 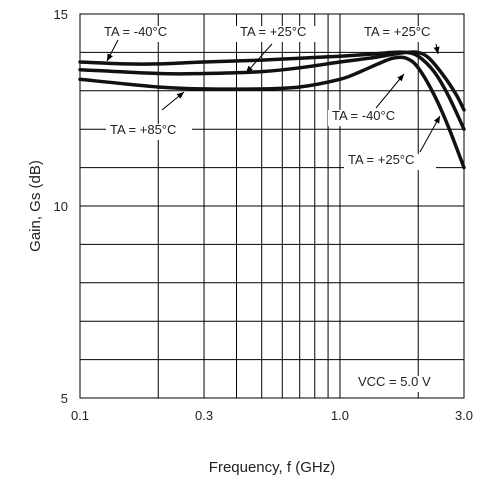 I want to click on annotation-plus25c-lower-right: TA = +25°C, so click(x=392, y=142).